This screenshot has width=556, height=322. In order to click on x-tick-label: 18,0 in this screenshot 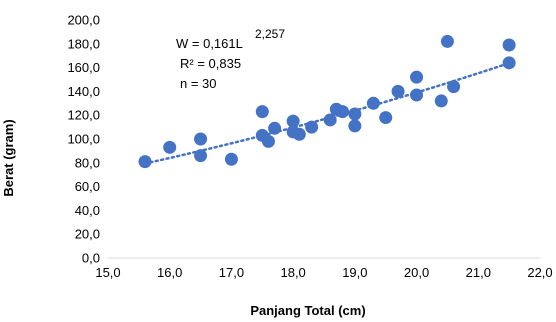, I will do `click(292, 272)`.